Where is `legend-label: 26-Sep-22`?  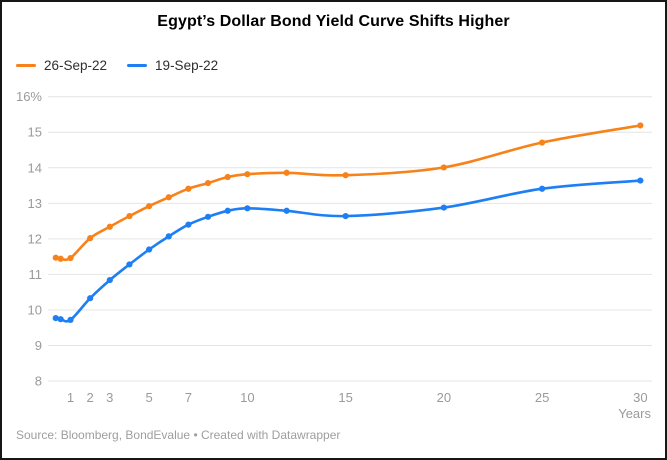
legend-label: 26-Sep-22 is located at coordinates (76, 65).